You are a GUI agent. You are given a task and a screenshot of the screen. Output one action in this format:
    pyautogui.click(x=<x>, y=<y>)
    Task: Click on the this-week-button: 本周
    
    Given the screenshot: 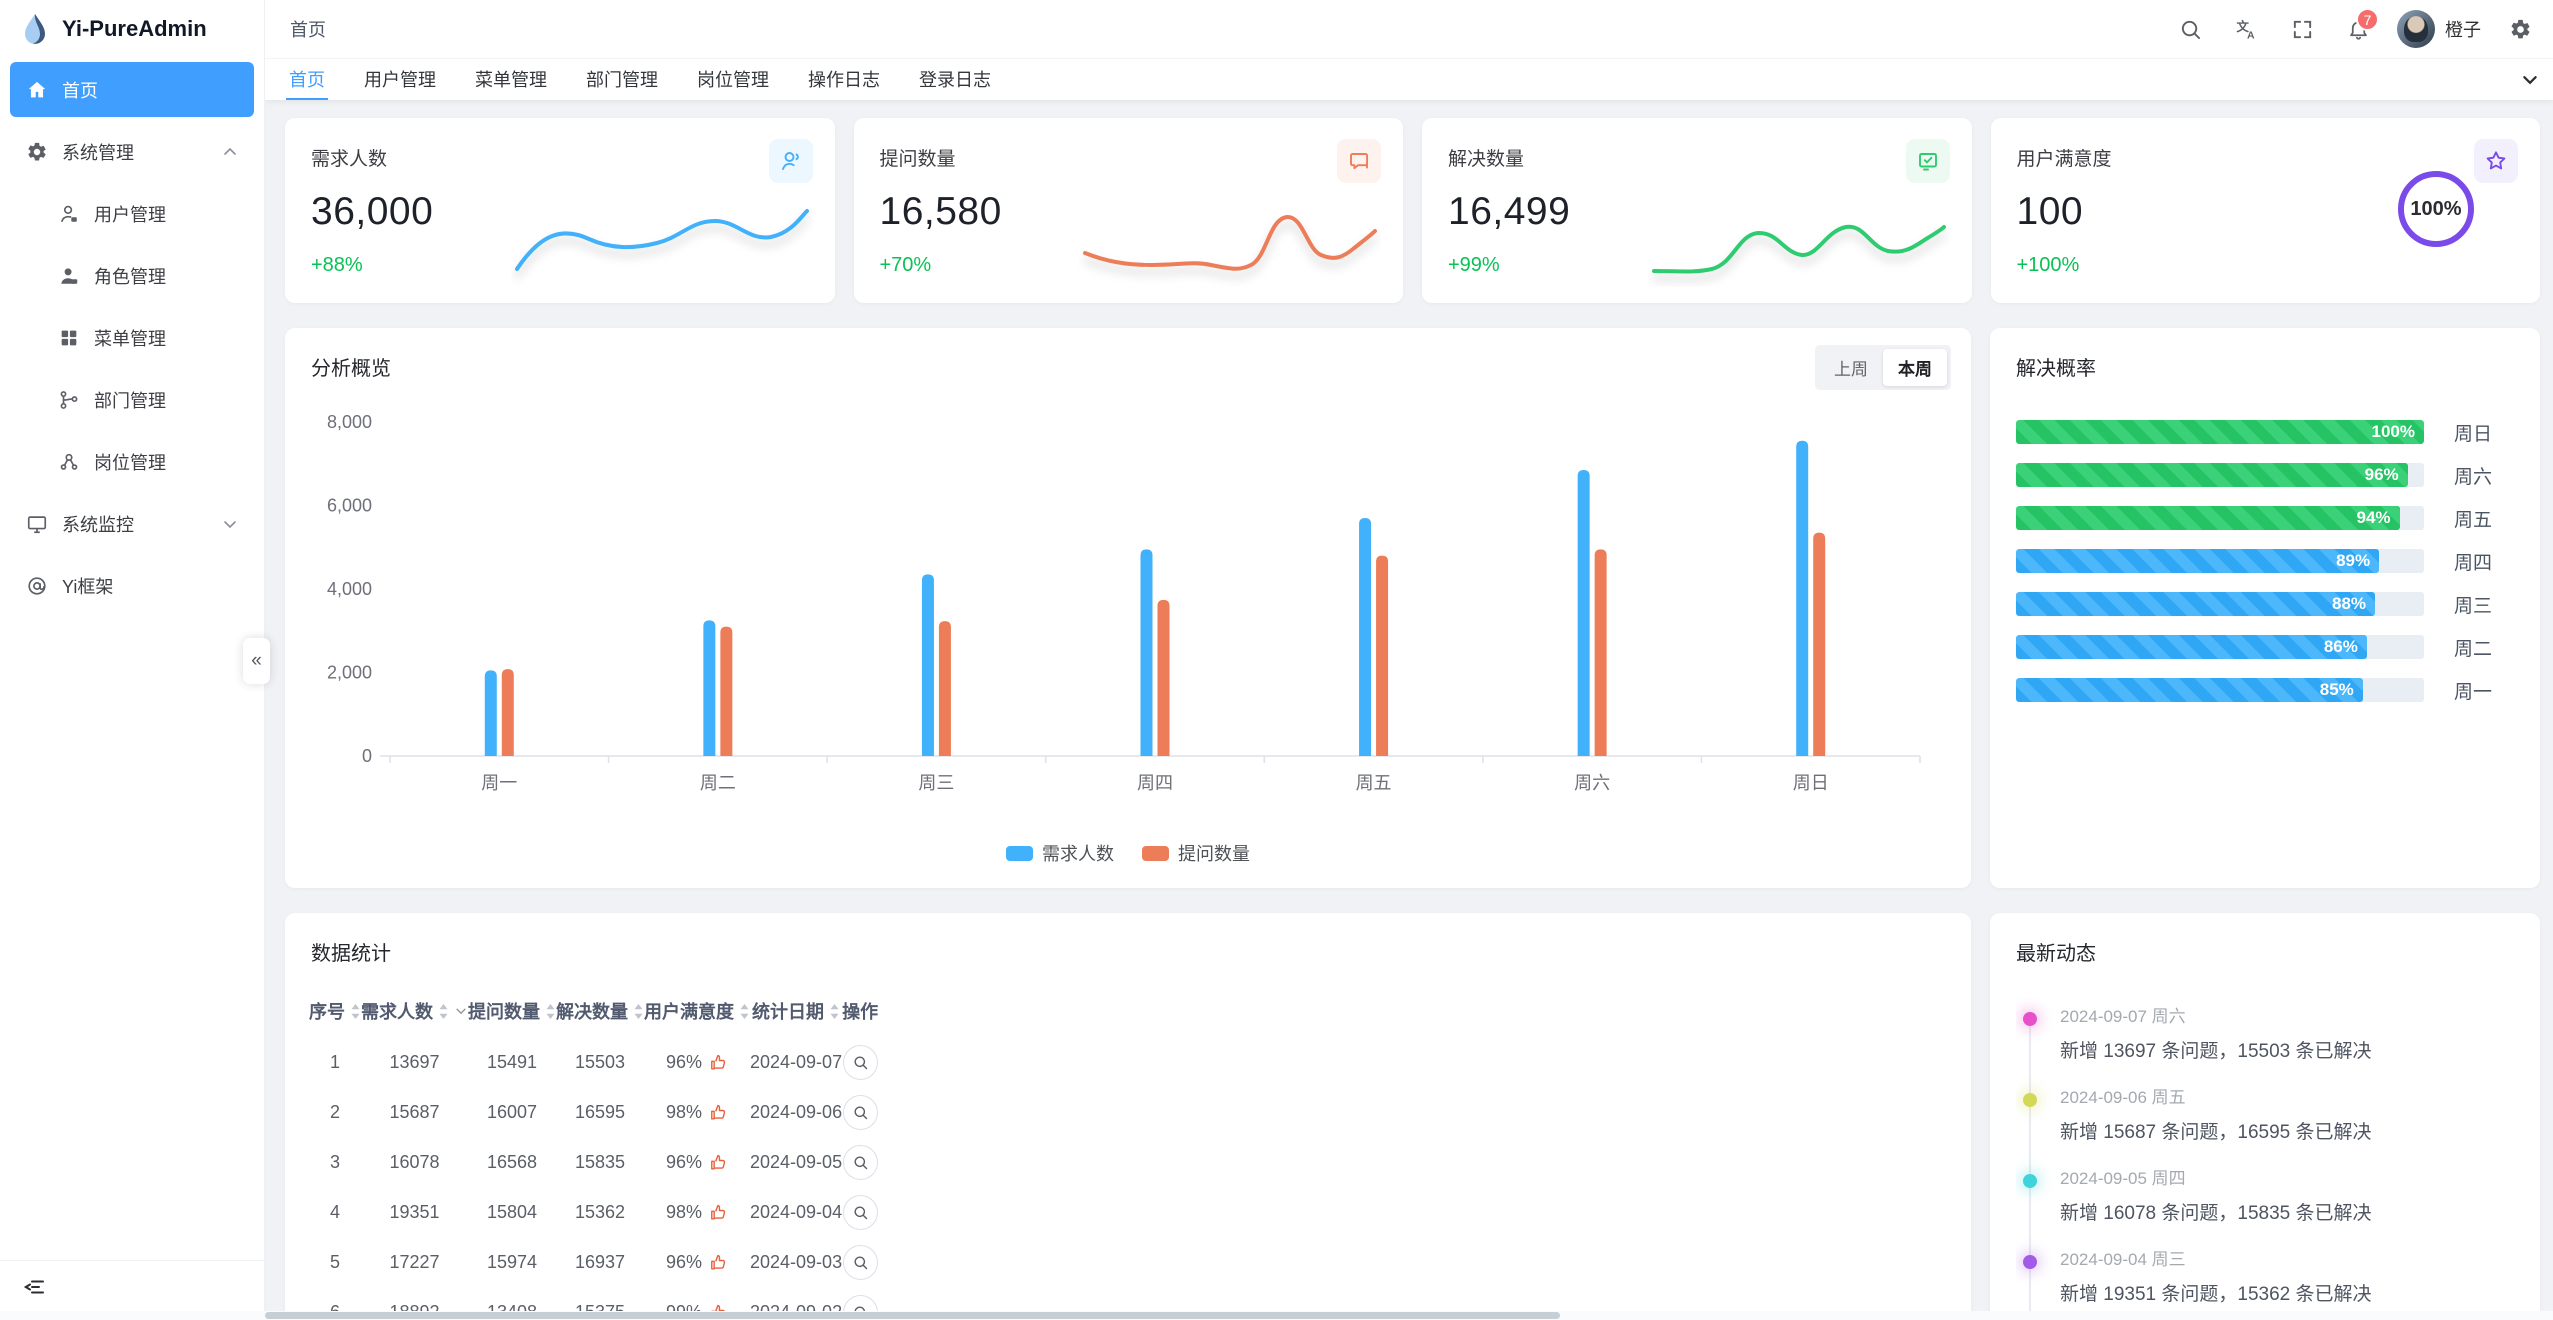 What is the action you would take?
    pyautogui.click(x=1915, y=367)
    